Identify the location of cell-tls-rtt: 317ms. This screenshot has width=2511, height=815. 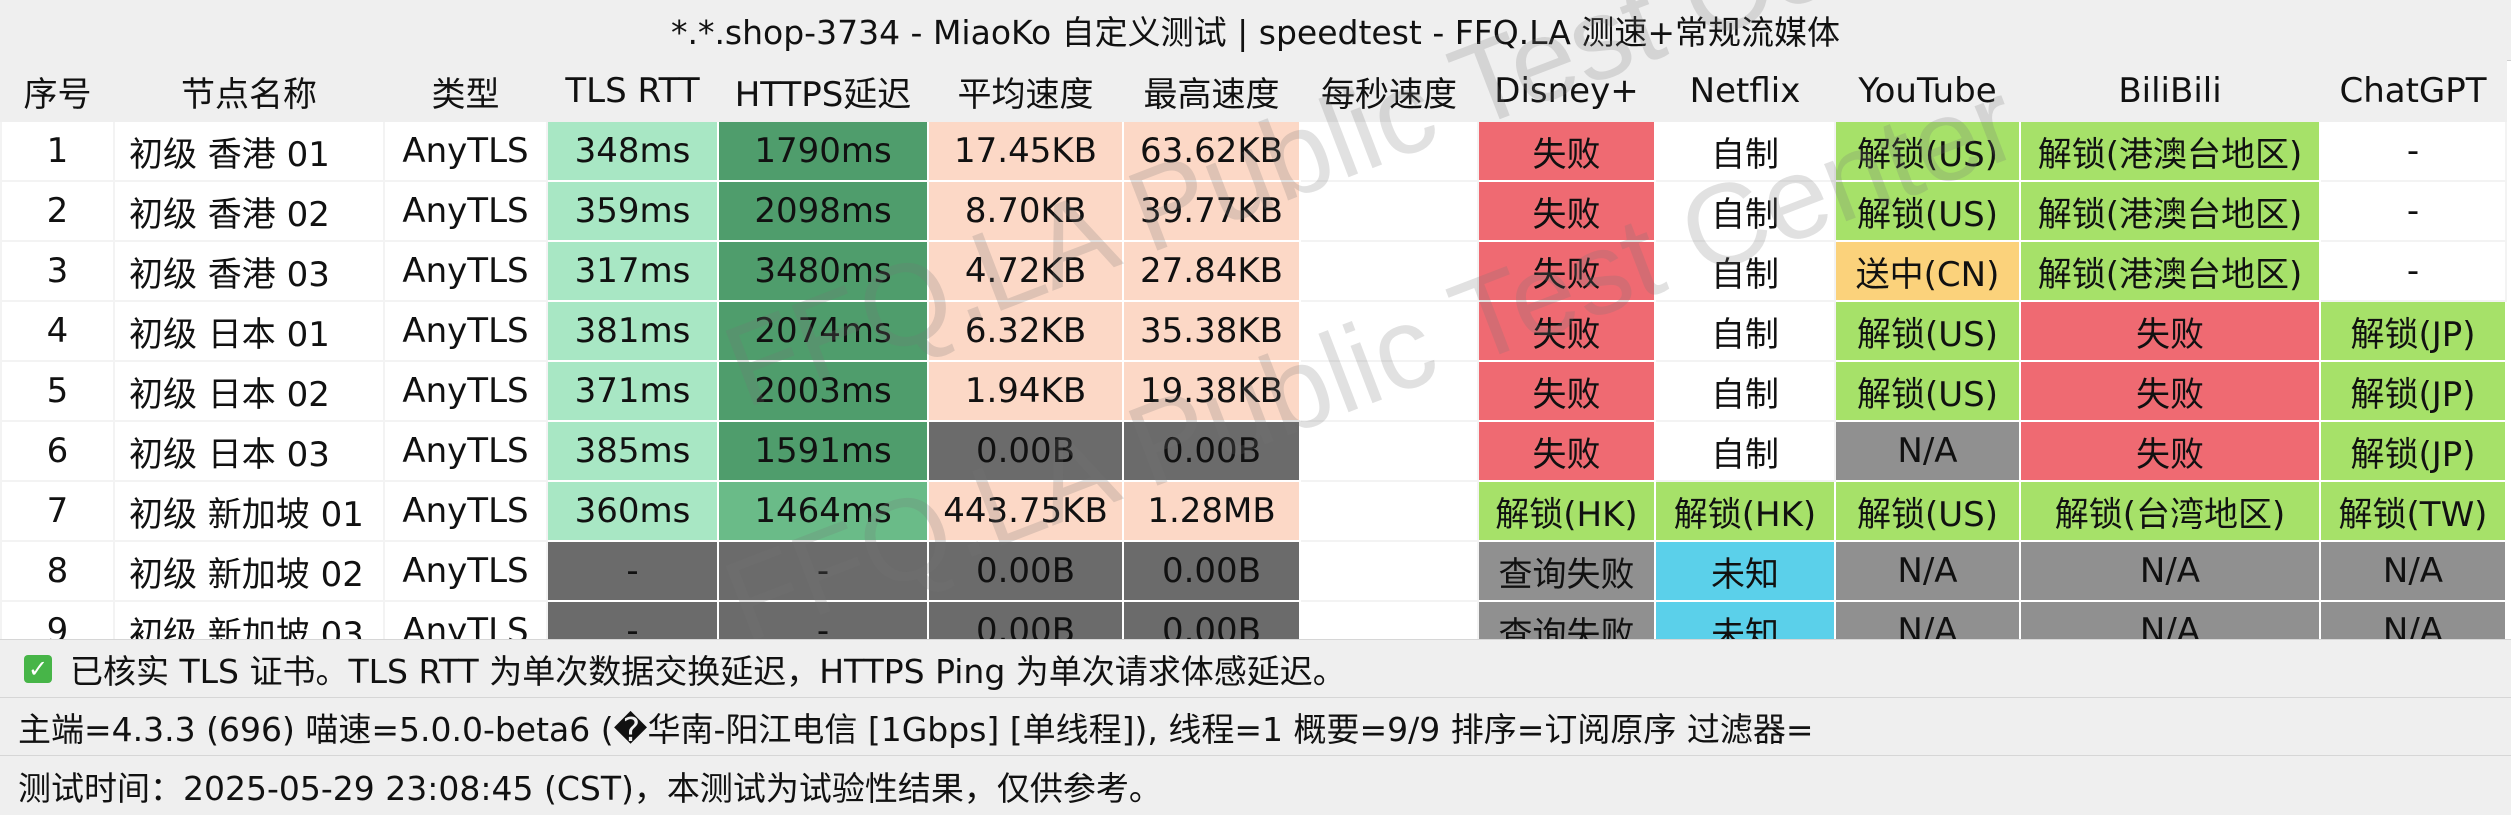
(632, 271).